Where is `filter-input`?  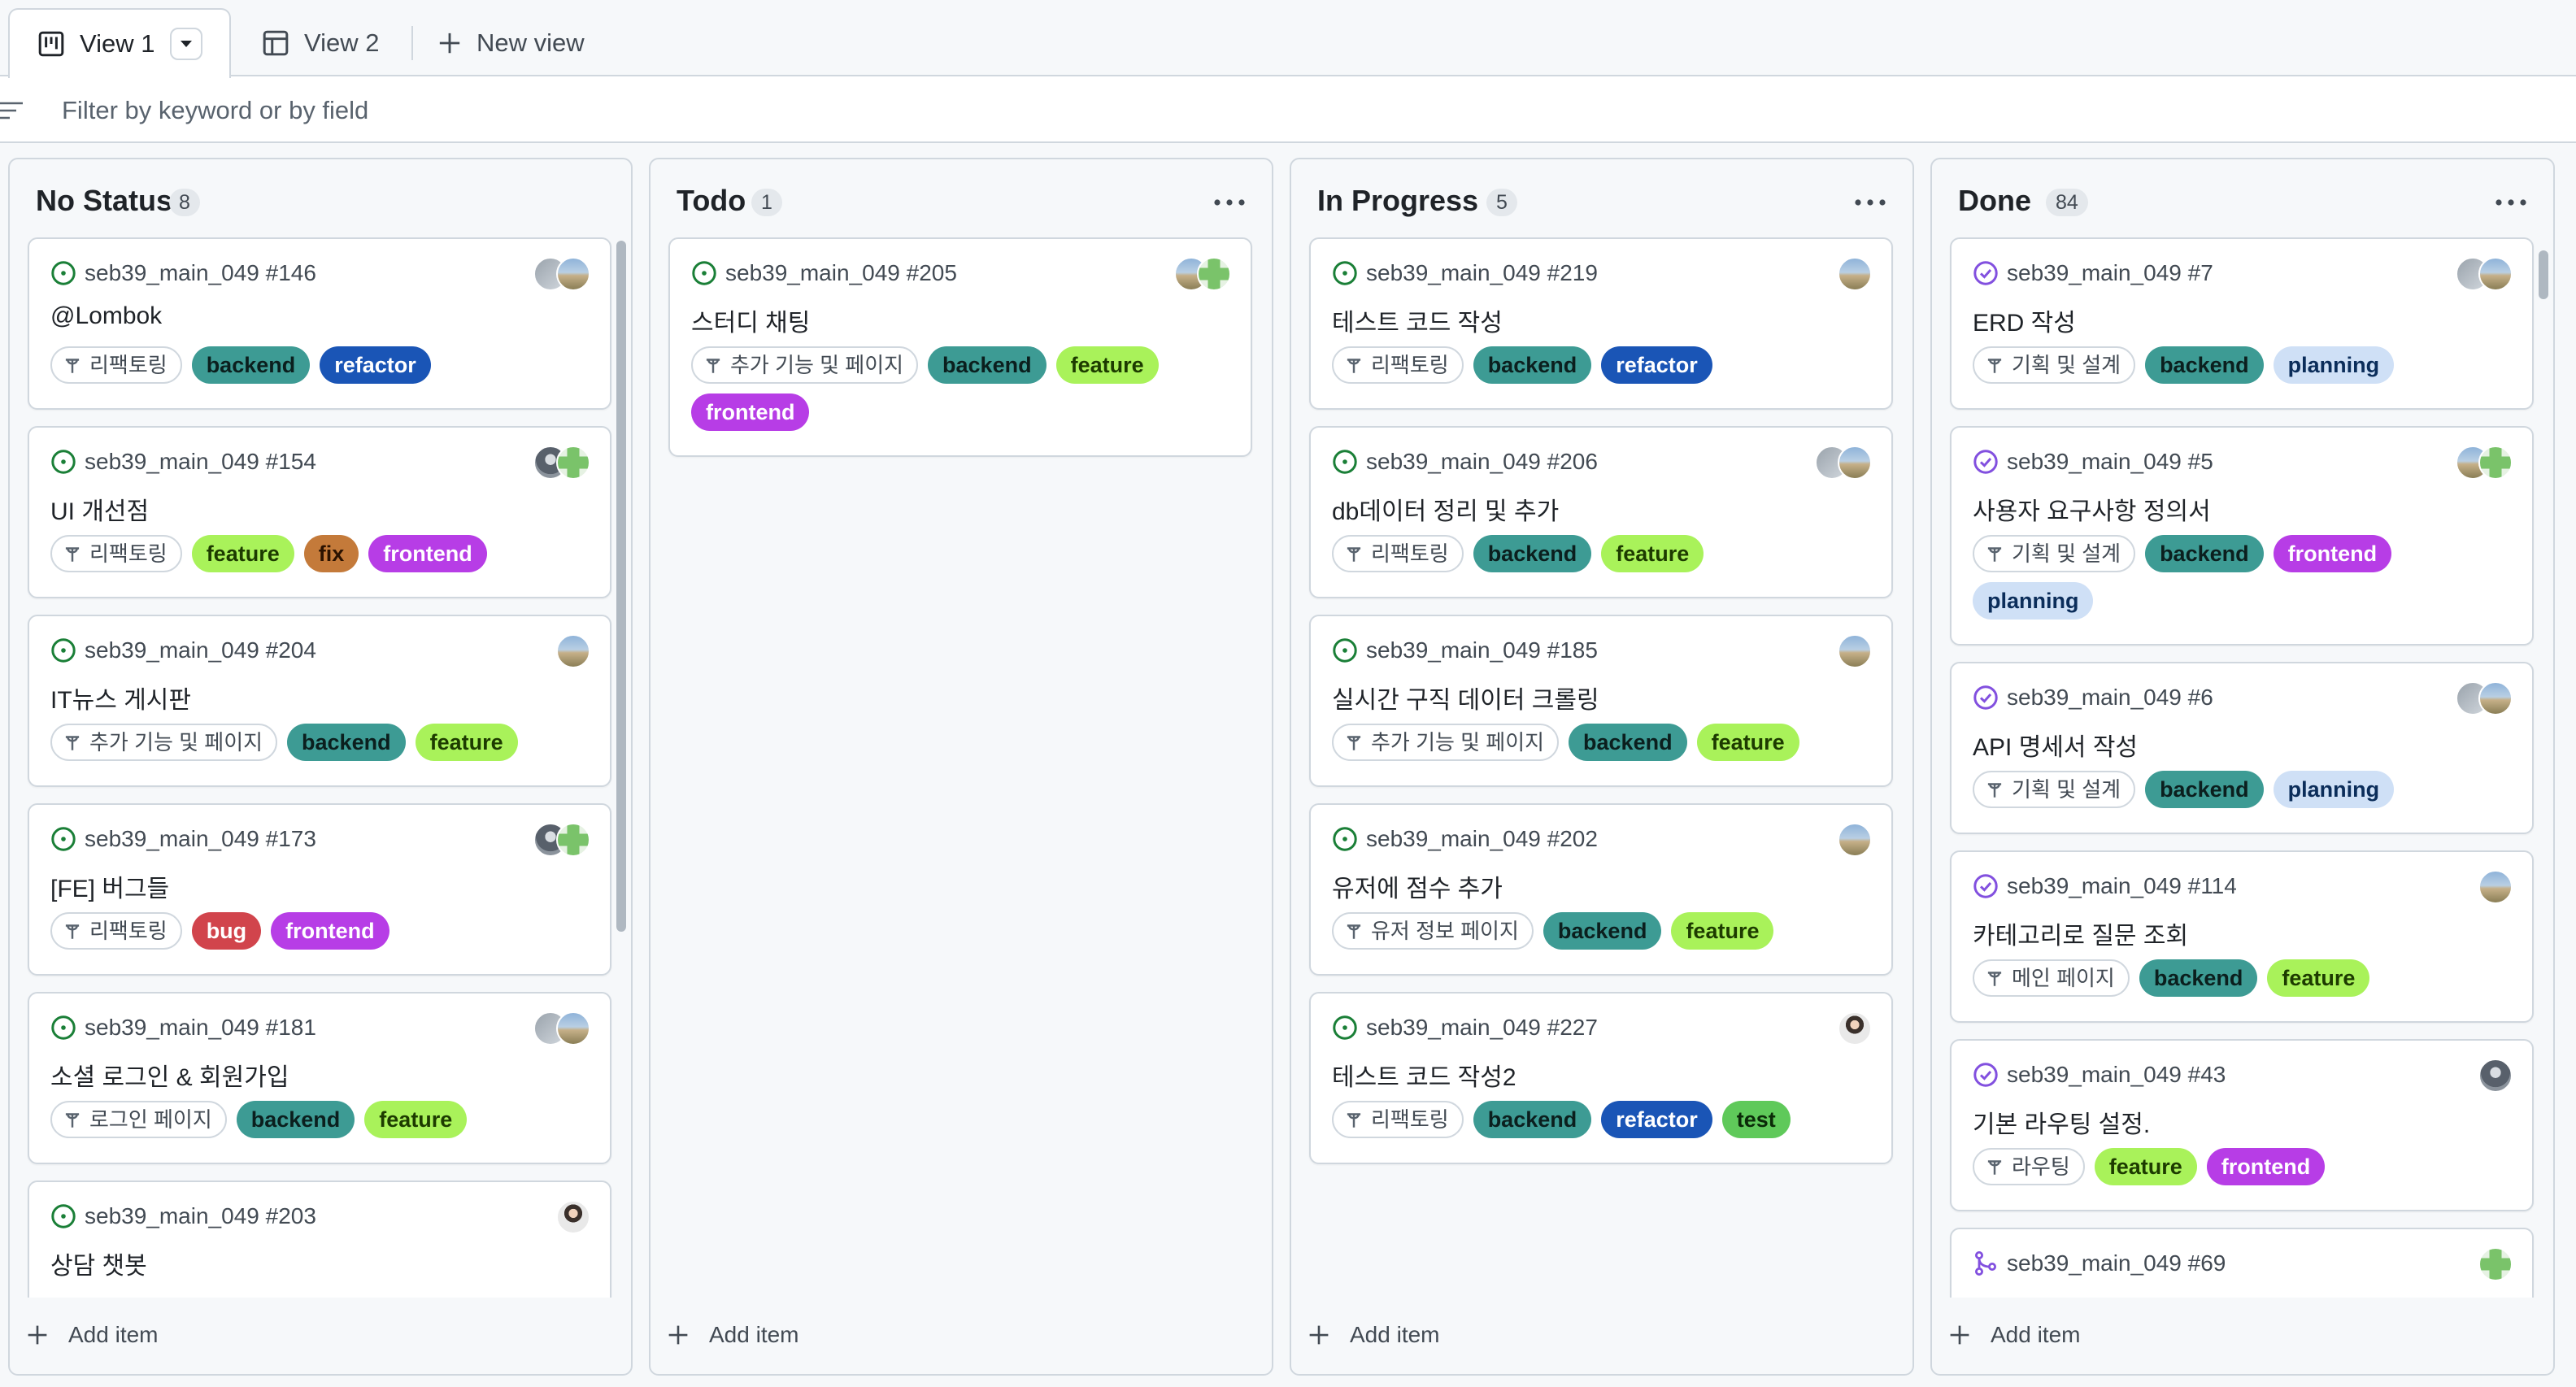
filter-input is located at coordinates (1241, 110).